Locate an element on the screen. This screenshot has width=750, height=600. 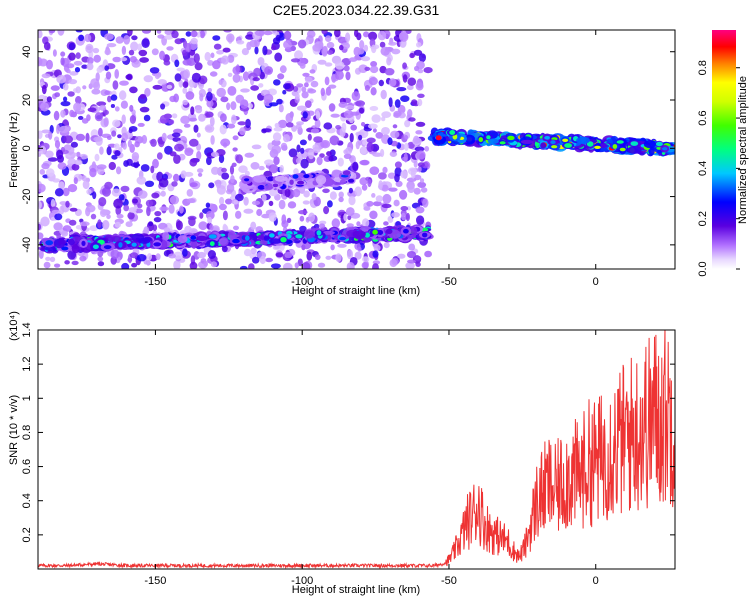
spectrogram-x-tick-label: -50 is located at coordinates (449, 282).